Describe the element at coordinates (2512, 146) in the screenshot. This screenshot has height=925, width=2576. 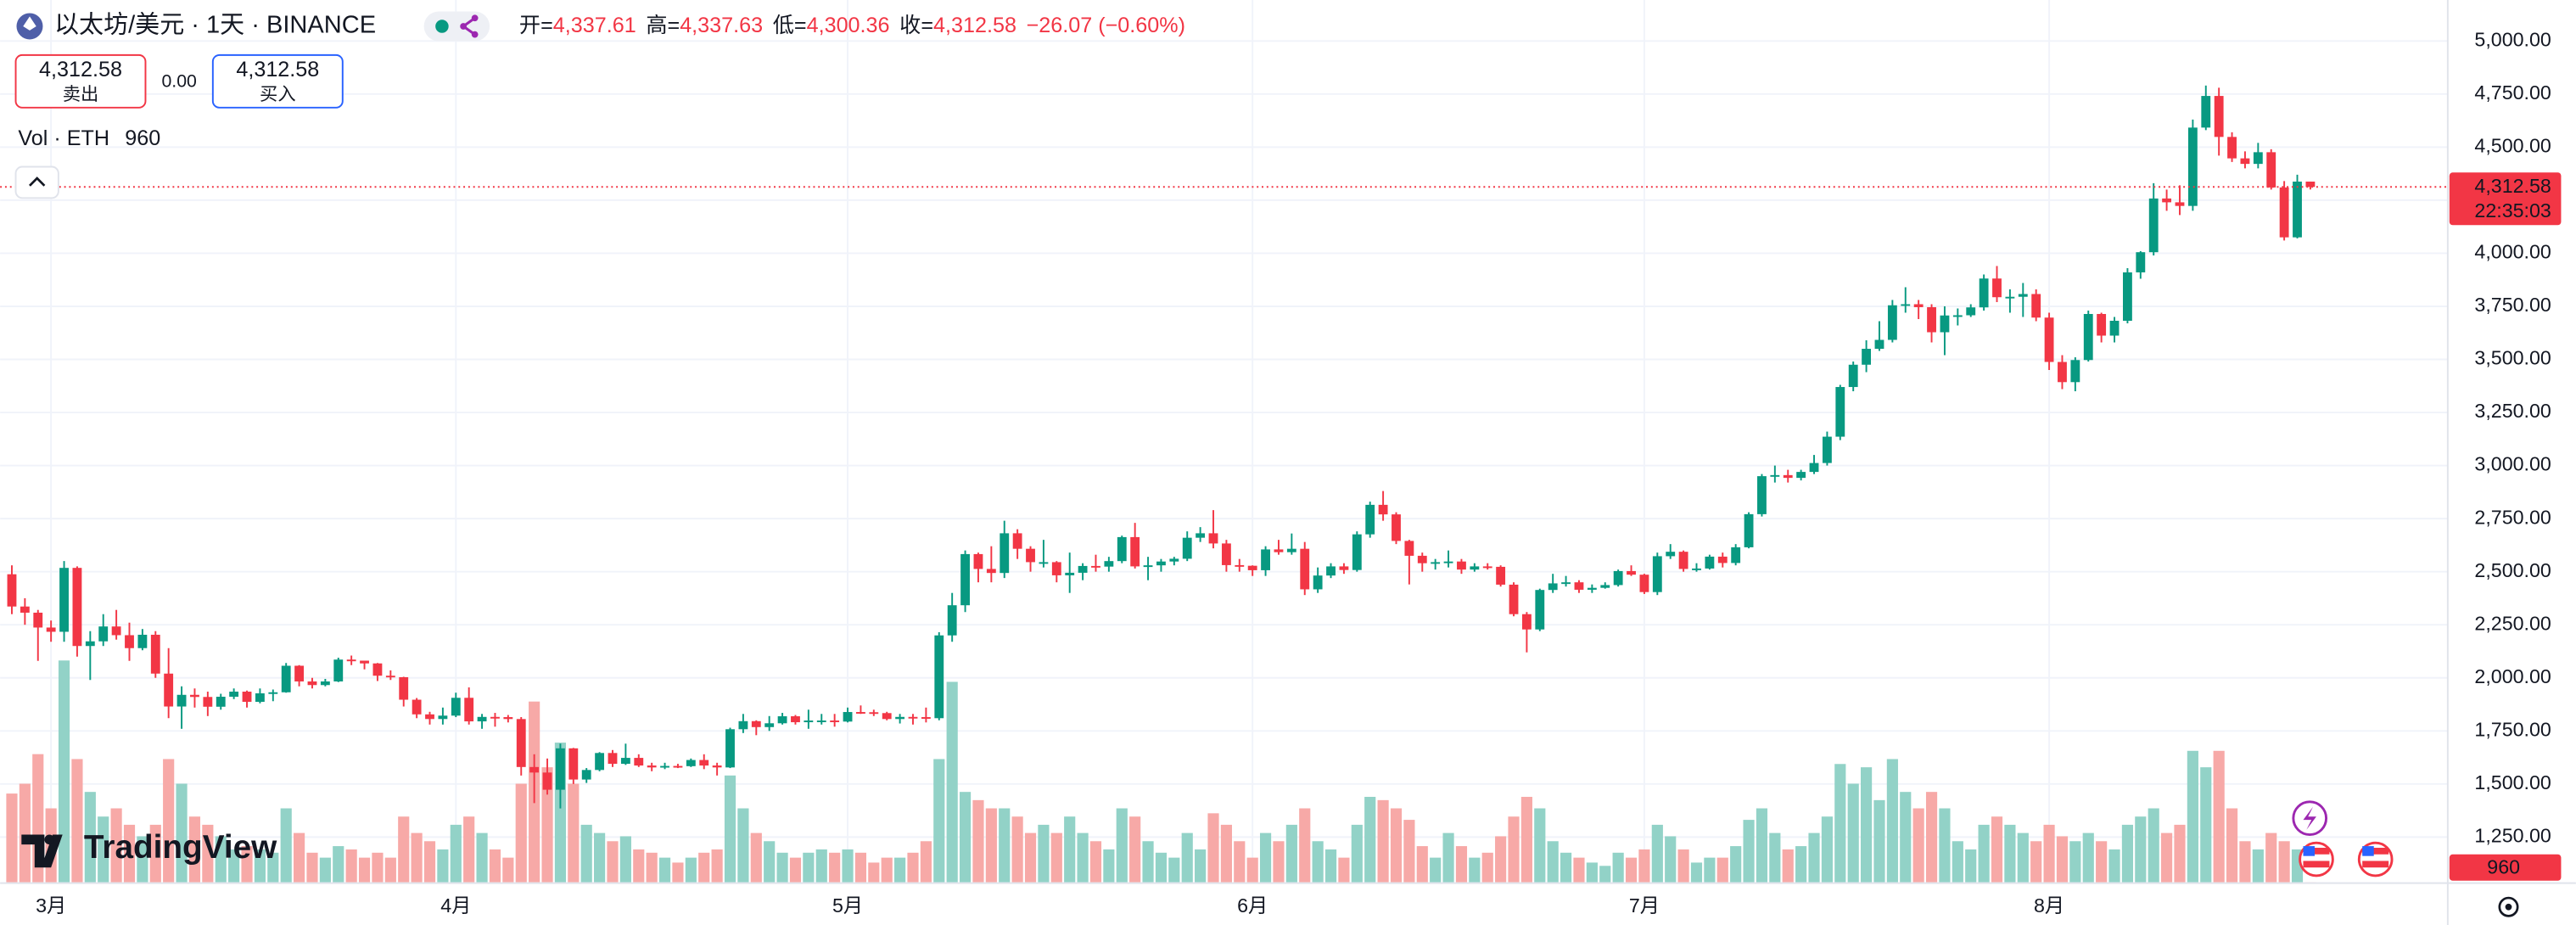
I see `y-tick-label: 4,500.00` at that location.